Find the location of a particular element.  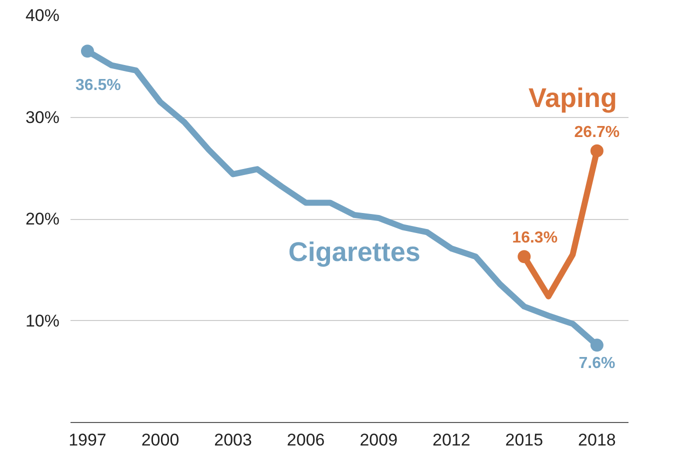

data-label: 36.5% is located at coordinates (98, 85).